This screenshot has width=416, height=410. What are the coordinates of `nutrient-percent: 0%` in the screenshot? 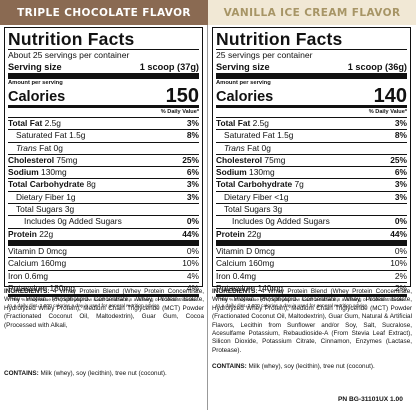 It's located at (400, 221).